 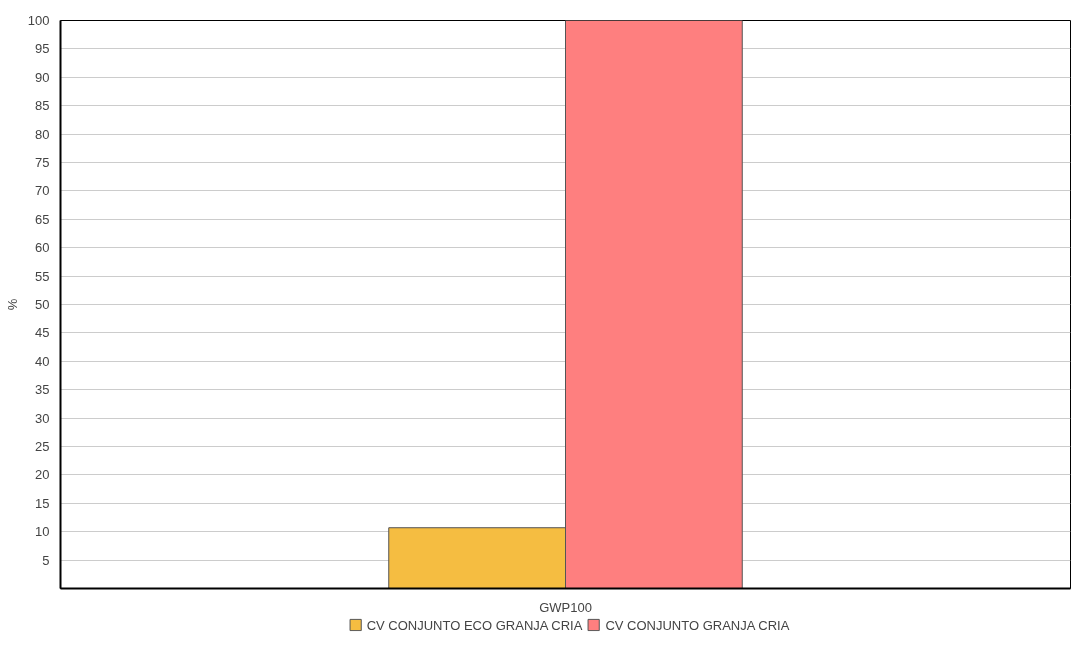 I want to click on y-tick-label: 50, so click(x=42, y=304).